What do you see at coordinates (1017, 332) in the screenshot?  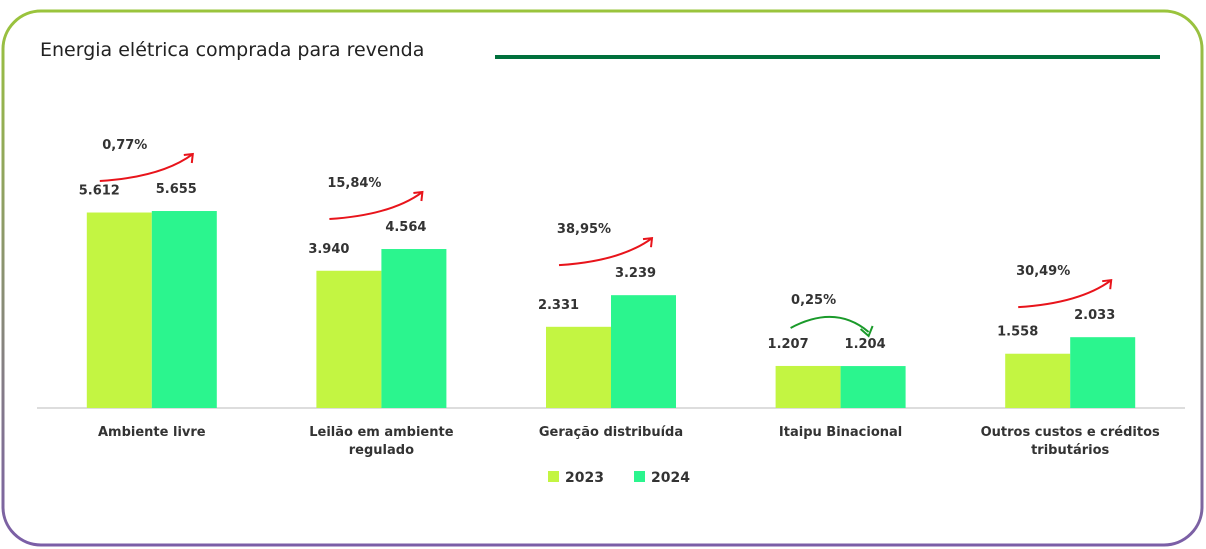 I see `value-label: 1.558` at bounding box center [1017, 332].